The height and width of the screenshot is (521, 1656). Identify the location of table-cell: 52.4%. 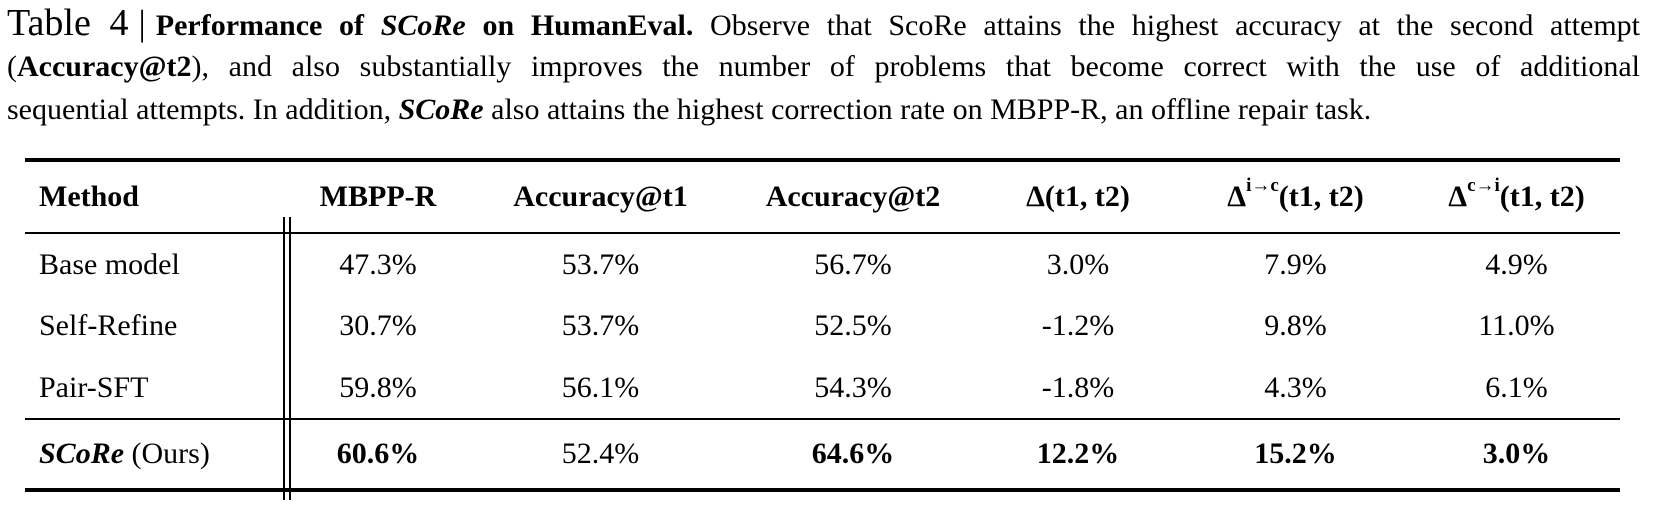
(600, 453).